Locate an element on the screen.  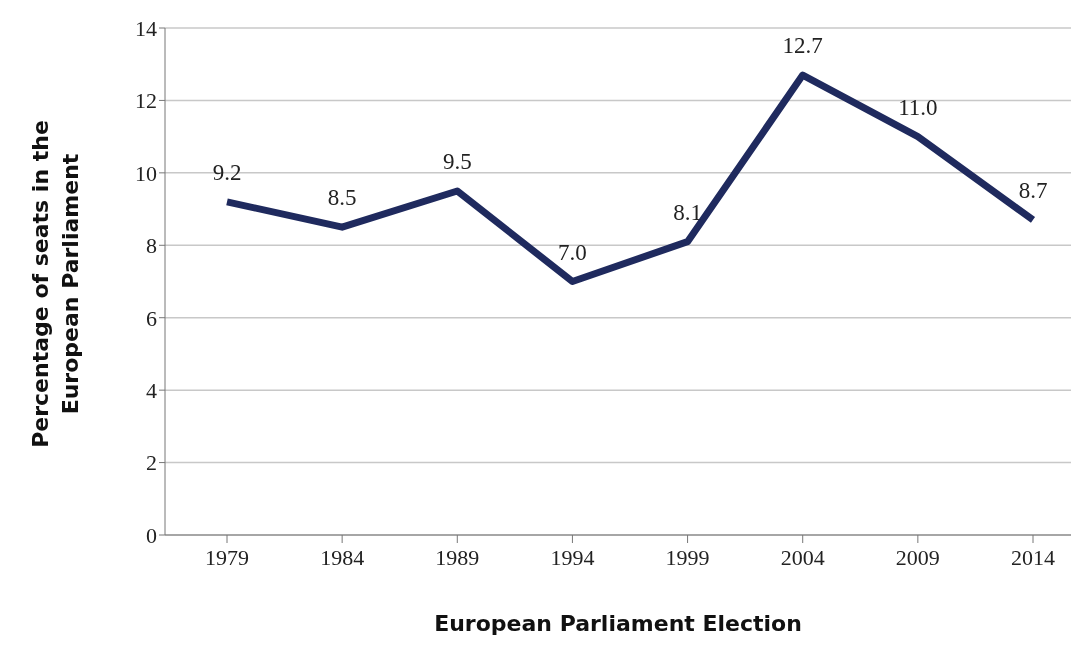
y-tick-label: 4 is located at coordinates (151, 390).